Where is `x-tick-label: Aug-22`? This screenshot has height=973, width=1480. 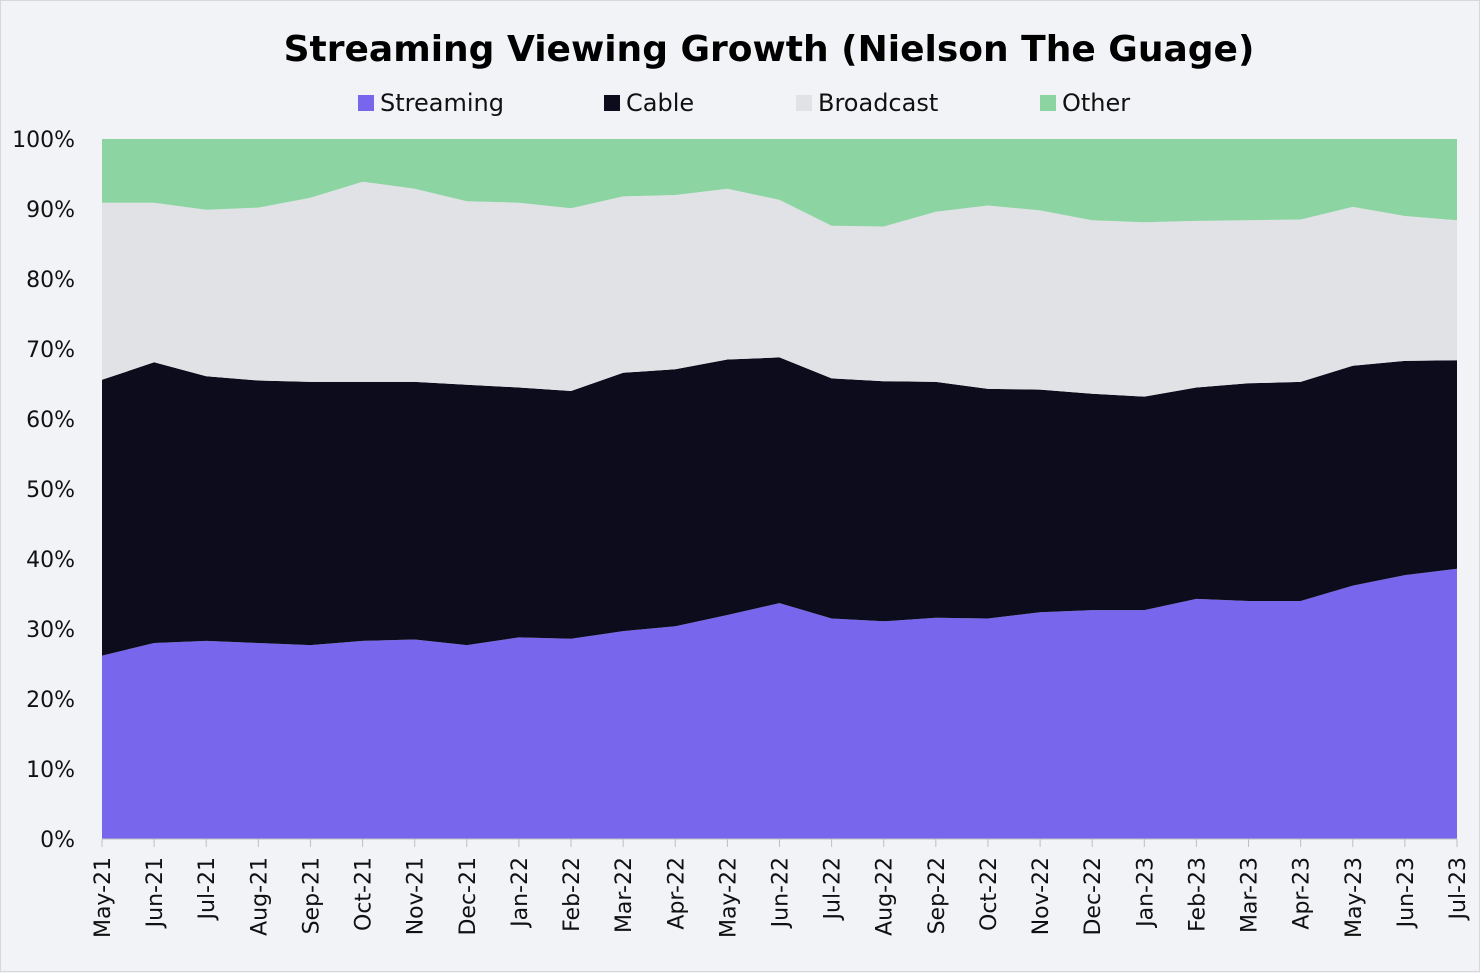 x-tick-label: Aug-22 is located at coordinates (885, 896).